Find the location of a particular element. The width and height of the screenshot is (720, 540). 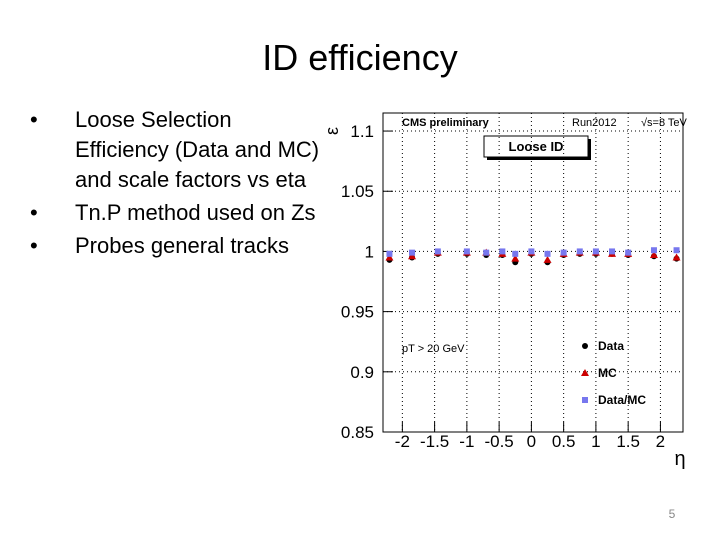

bullet: Tn.P method used on Zs is located at coordinates (177, 213).